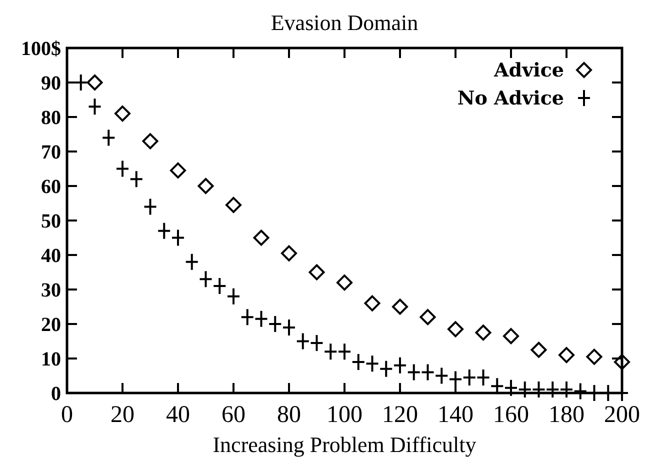 This screenshot has height=462, width=653. What do you see at coordinates (566, 415) in the screenshot?
I see `x-tick-label: 180` at bounding box center [566, 415].